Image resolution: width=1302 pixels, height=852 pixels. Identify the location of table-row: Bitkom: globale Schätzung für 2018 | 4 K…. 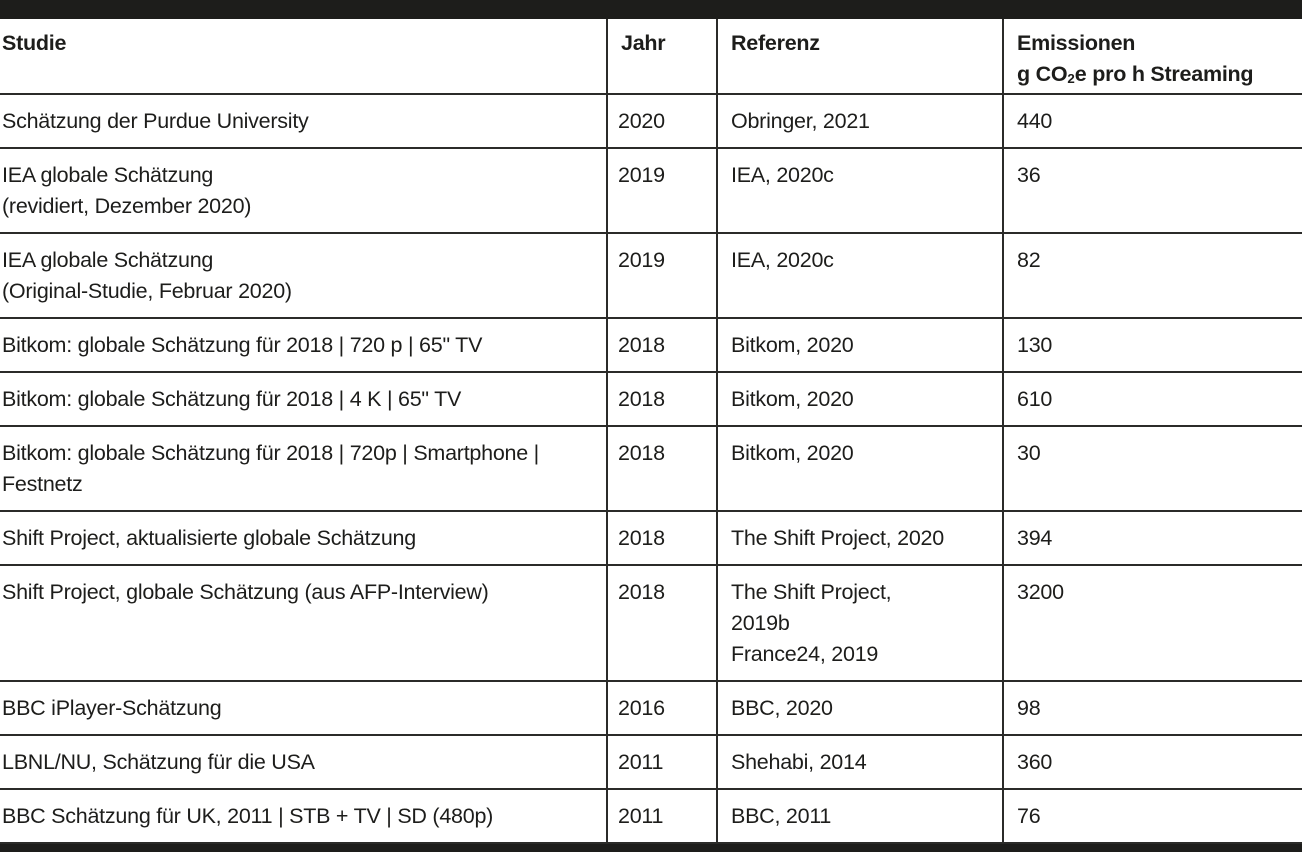
(651, 399).